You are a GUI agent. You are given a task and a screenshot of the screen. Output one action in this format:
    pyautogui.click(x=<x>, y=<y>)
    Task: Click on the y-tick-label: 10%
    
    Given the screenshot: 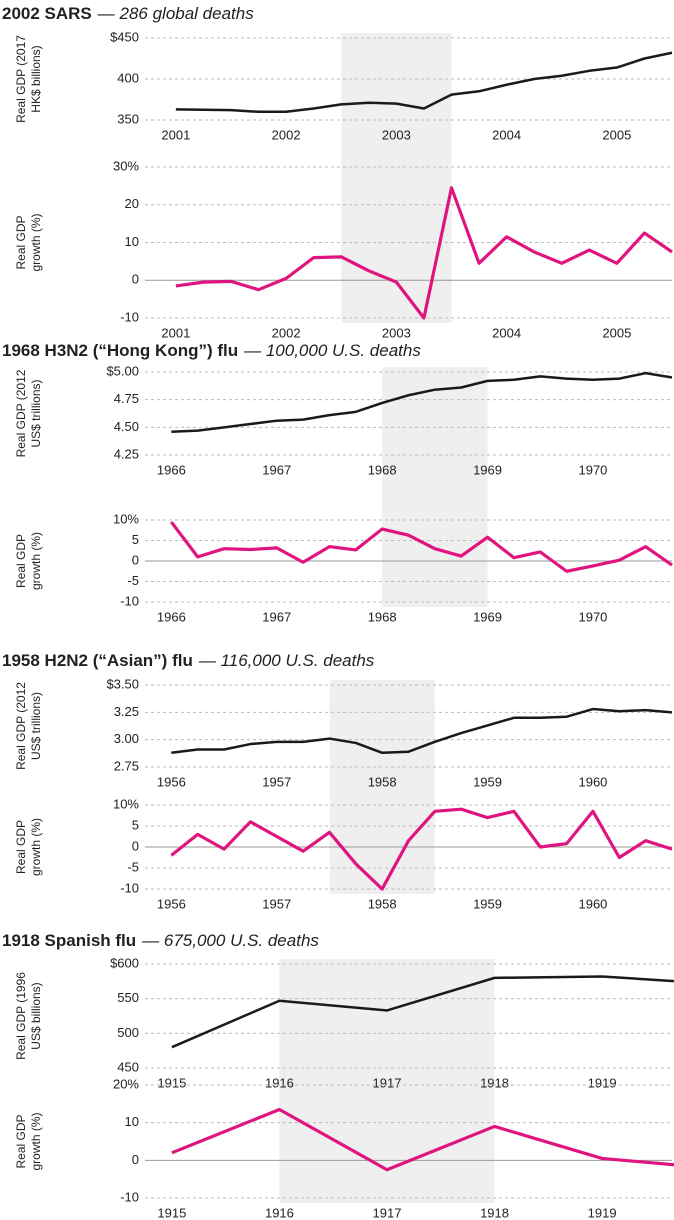 What is the action you would take?
    pyautogui.click(x=126, y=518)
    